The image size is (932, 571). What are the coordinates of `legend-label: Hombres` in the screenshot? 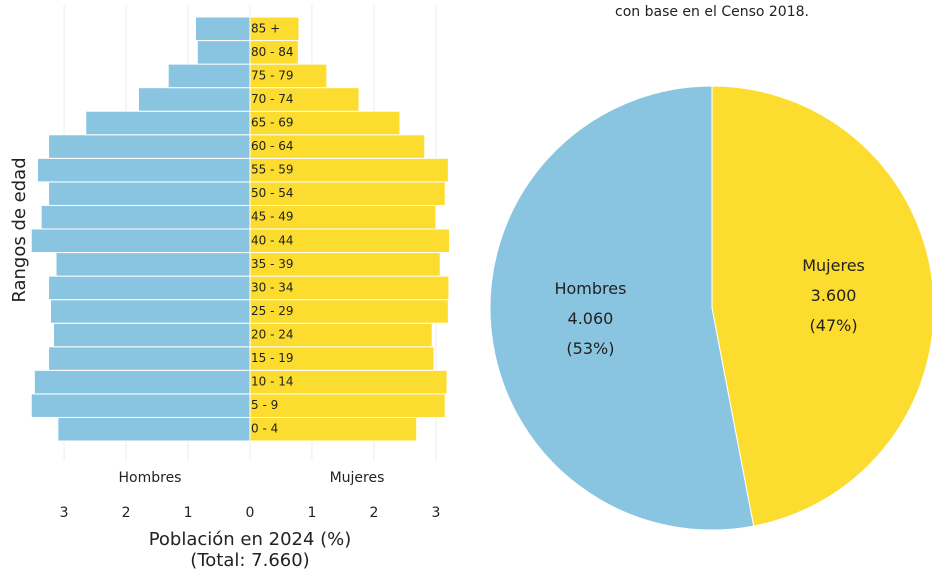 It's located at (150, 478).